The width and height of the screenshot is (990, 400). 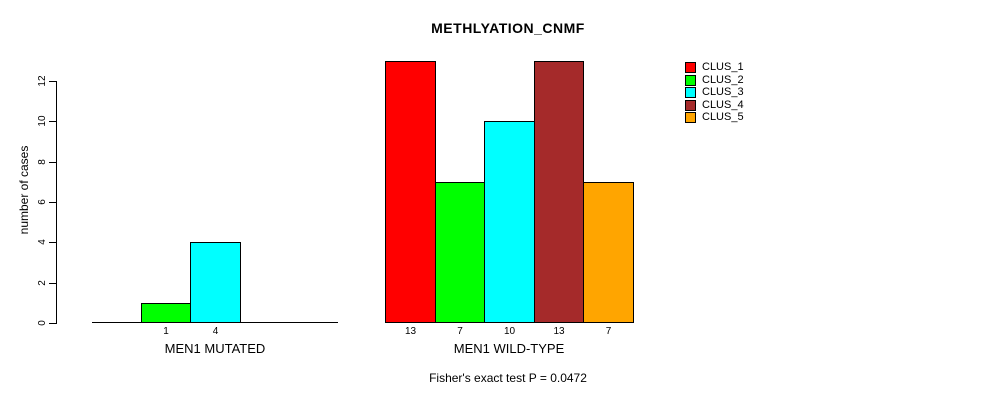 I want to click on bar-value-label: 4, so click(x=215, y=331).